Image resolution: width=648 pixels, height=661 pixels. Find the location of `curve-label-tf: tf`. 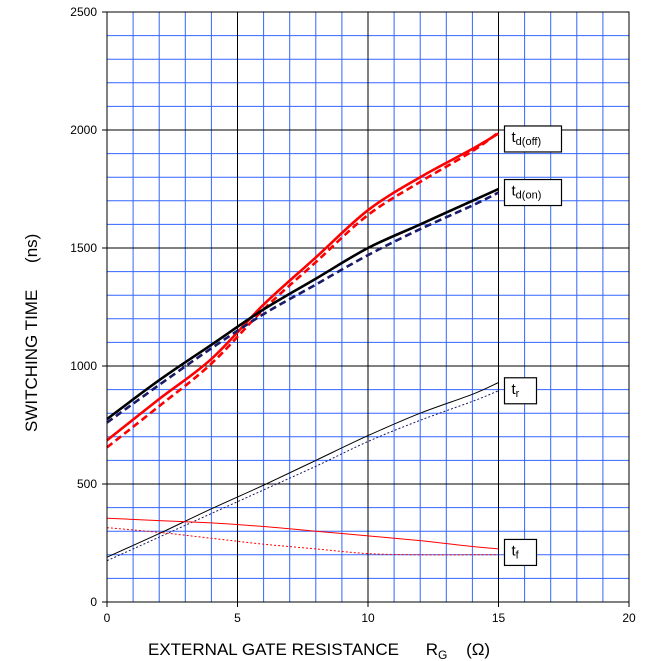

curve-label-tf: tf is located at coordinates (520, 552).